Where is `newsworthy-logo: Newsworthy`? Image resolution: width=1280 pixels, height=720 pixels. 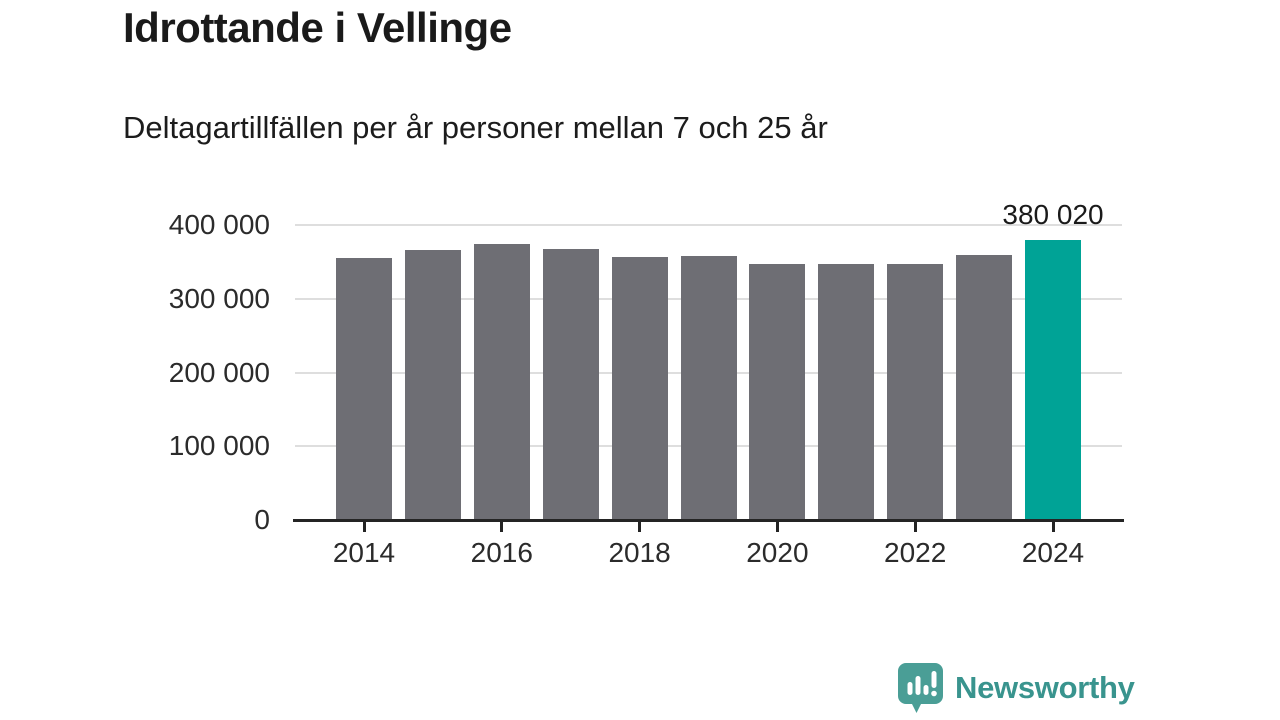 newsworthy-logo: Newsworthy is located at coordinates (1016, 688).